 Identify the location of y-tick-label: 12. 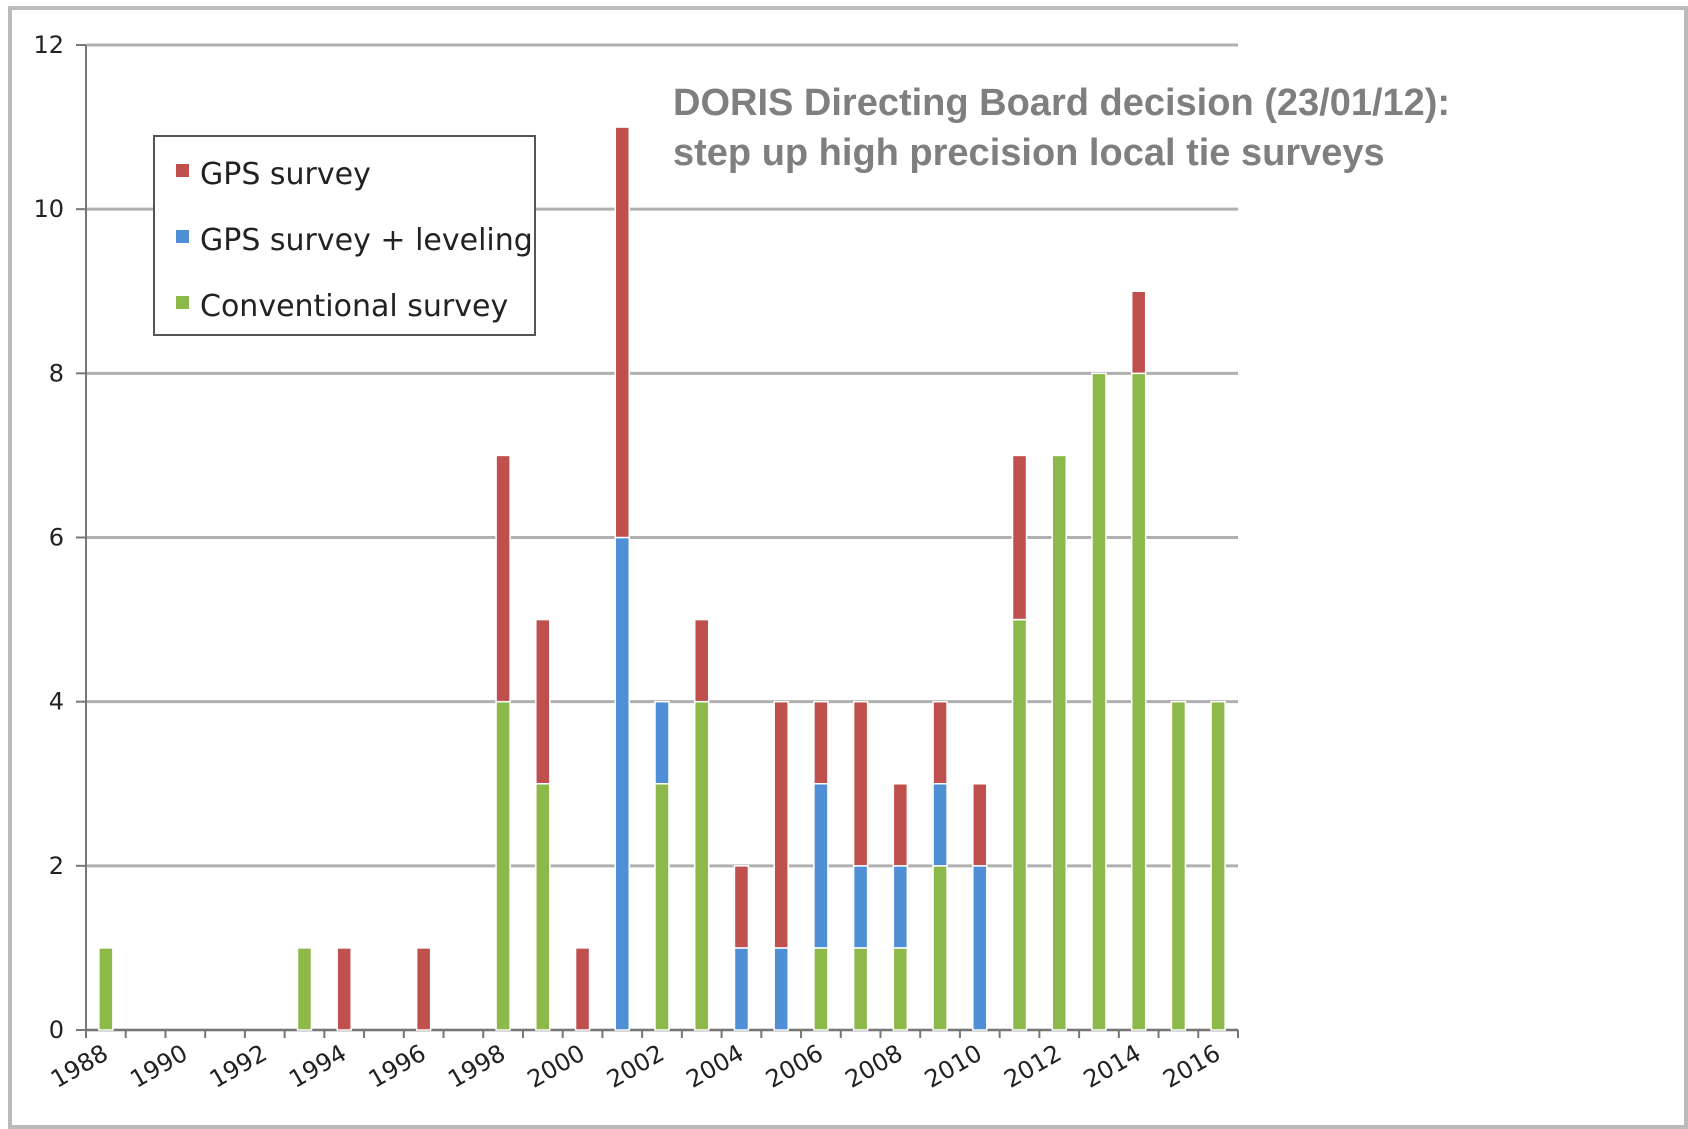
(48, 45).